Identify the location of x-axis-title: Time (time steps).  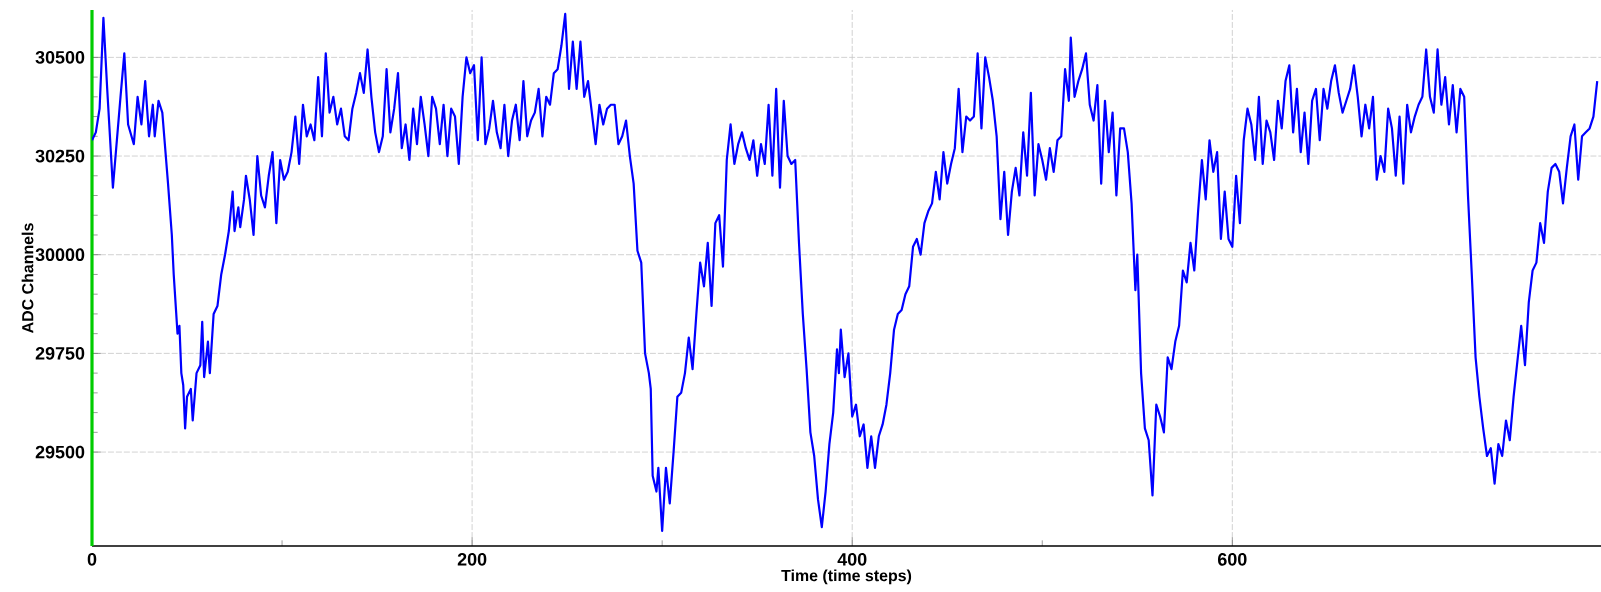
(846, 577).